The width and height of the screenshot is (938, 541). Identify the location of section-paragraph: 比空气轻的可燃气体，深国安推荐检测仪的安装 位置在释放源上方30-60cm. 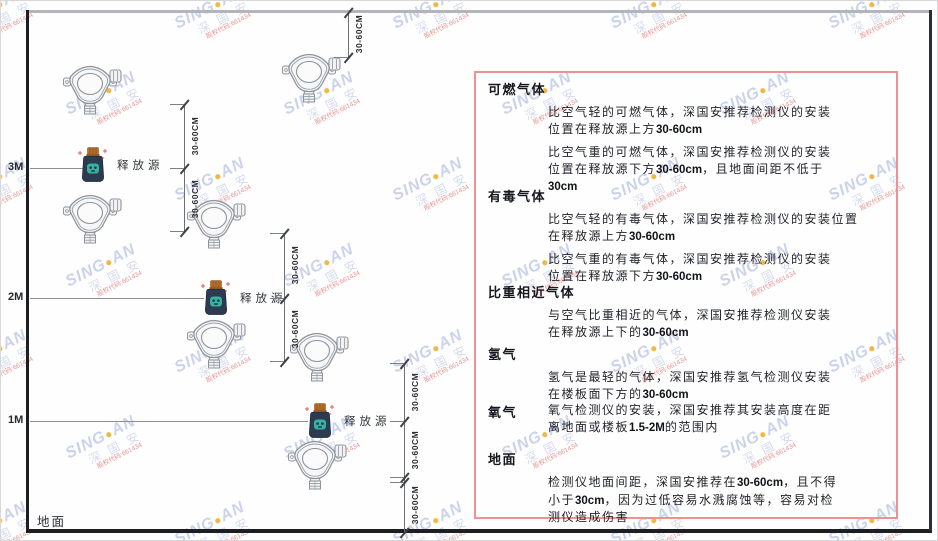
(690, 120).